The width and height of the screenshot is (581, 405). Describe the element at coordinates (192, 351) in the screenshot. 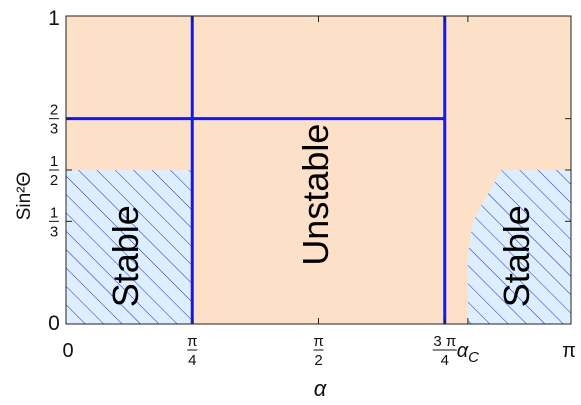

I see `x-tick-label-1: π4` at that location.